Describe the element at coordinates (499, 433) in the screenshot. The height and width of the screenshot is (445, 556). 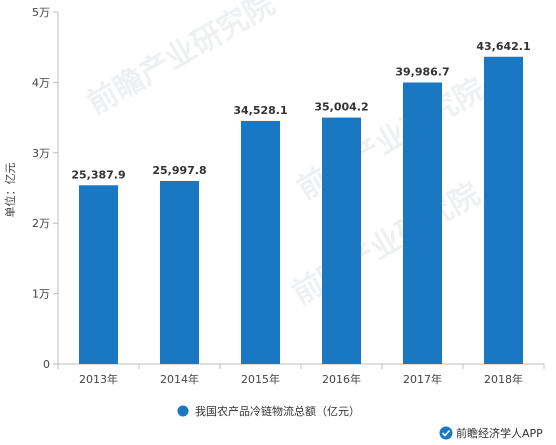
I see `footer-brand-label: 前瞻经济学人APP` at that location.